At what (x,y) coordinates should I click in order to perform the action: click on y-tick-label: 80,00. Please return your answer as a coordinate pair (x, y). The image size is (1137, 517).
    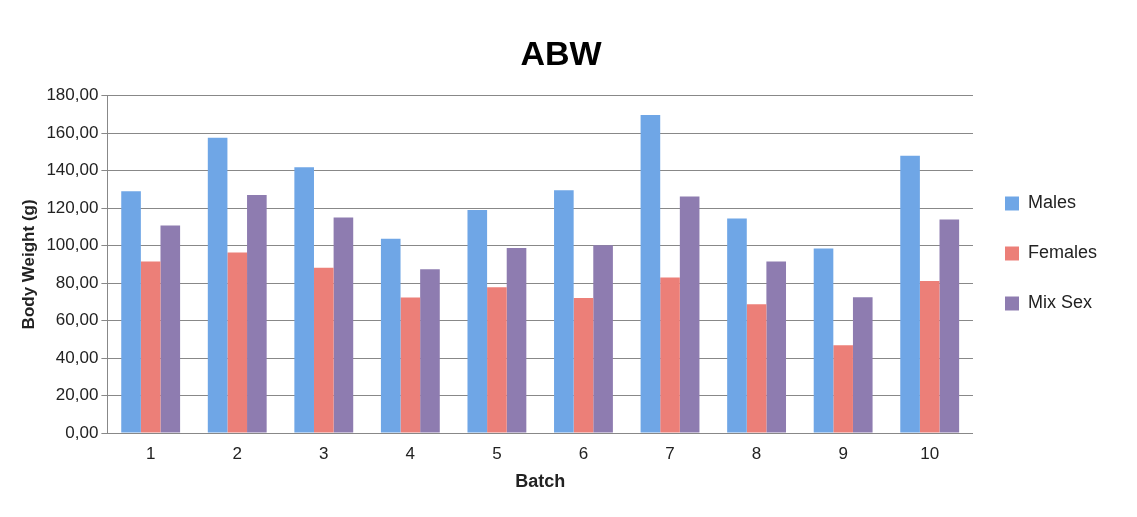
    Looking at the image, I should click on (77, 282).